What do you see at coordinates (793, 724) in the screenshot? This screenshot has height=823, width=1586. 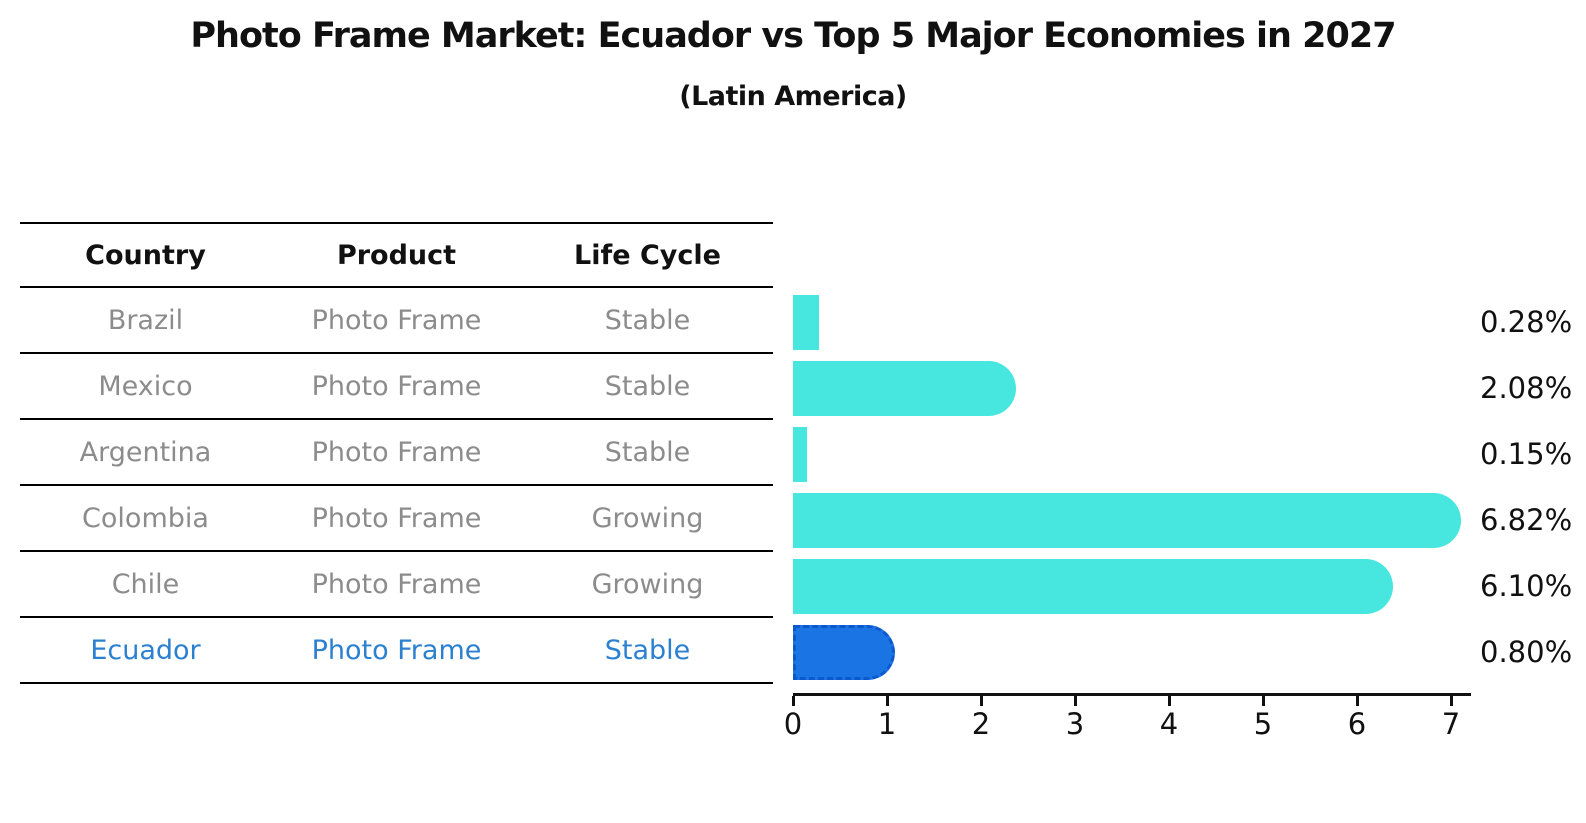 I see `x-axis-tick-label: 0` at bounding box center [793, 724].